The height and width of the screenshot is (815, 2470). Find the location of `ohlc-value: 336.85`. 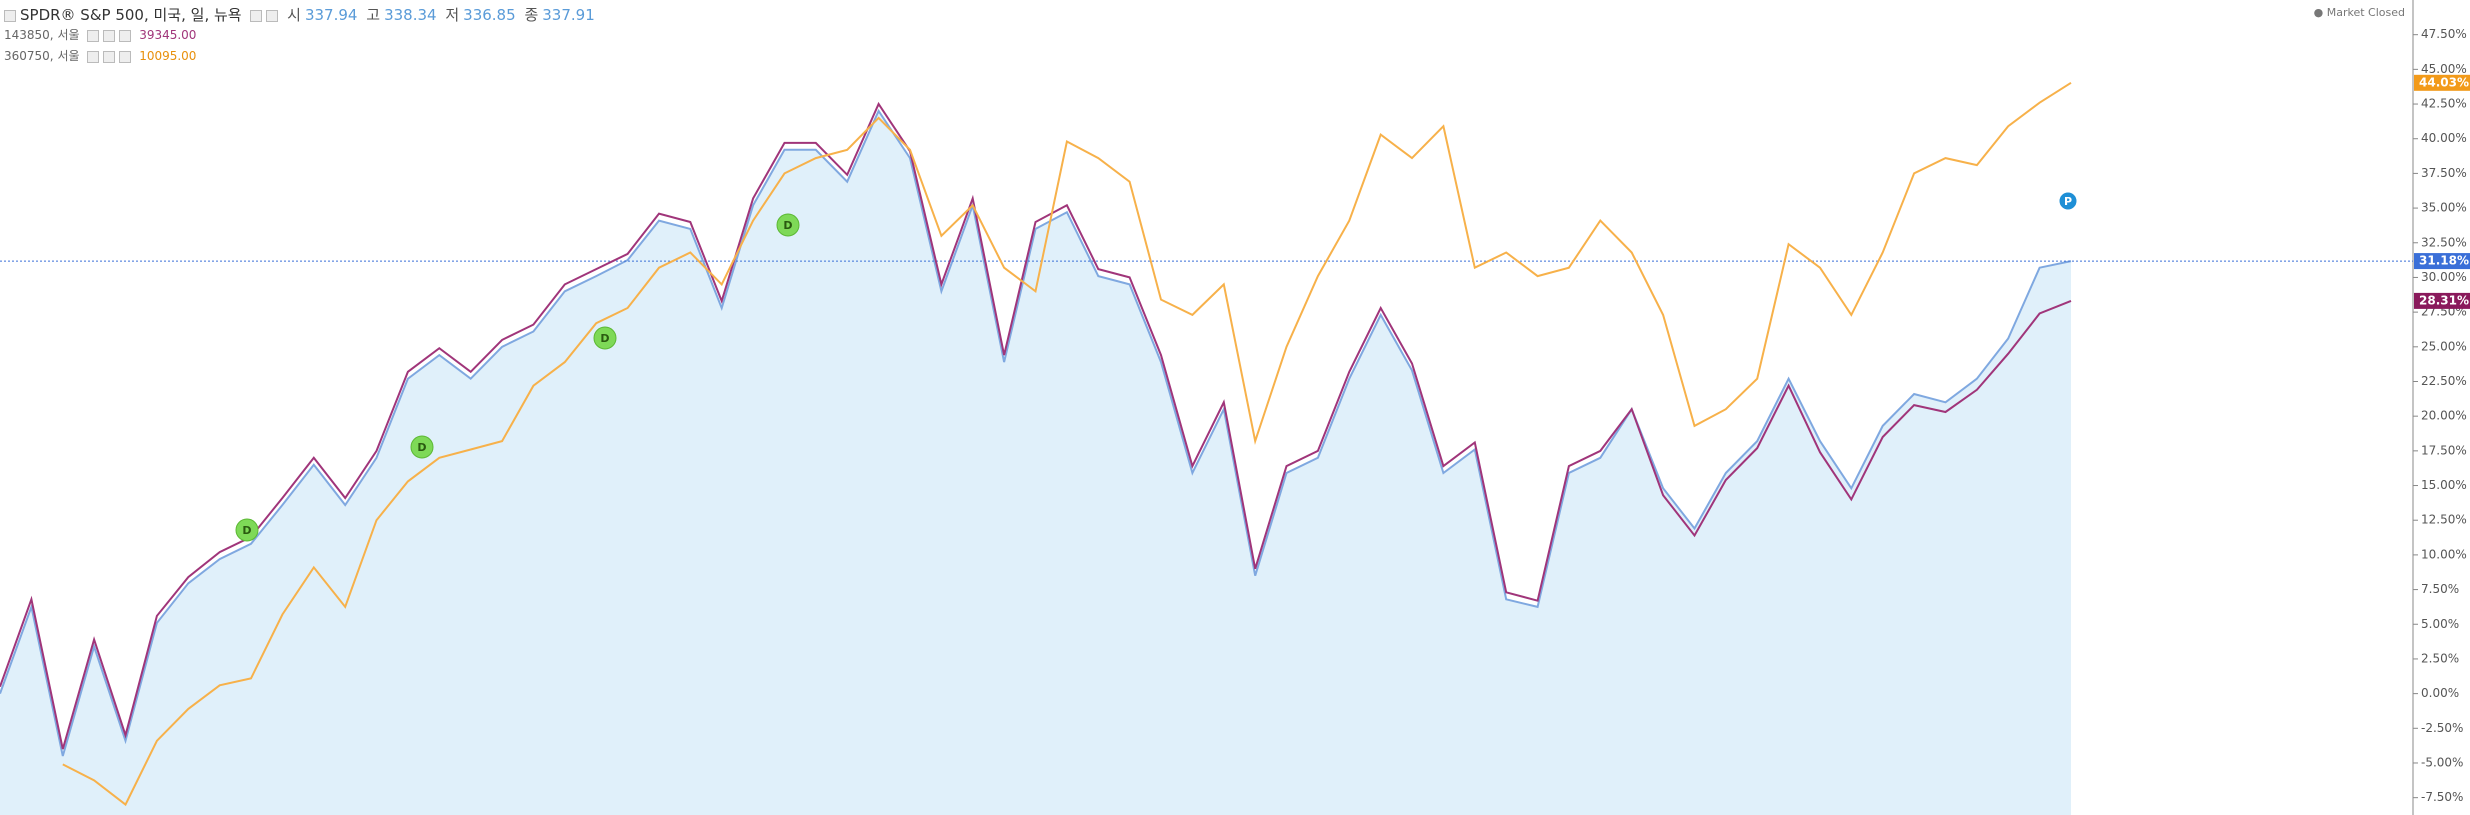

ohlc-value: 336.85 is located at coordinates (489, 15).